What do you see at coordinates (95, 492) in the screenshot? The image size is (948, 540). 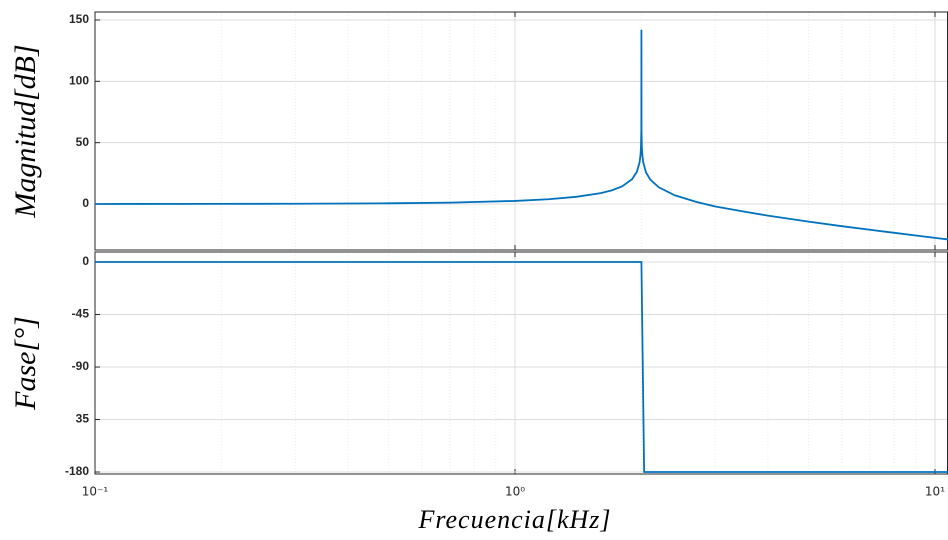 I see `x-tick-label: 10⁻¹` at bounding box center [95, 492].